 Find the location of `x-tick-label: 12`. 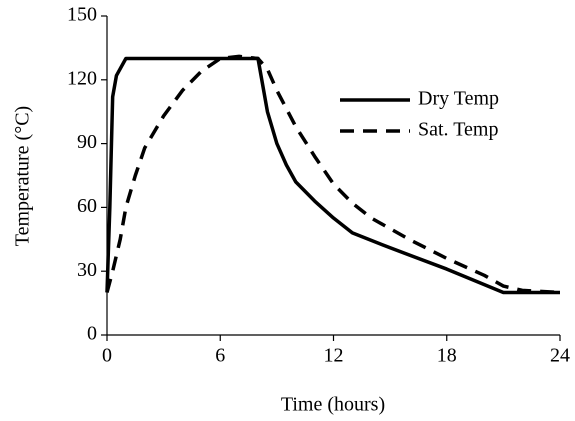

x-tick-label: 12 is located at coordinates (334, 356).